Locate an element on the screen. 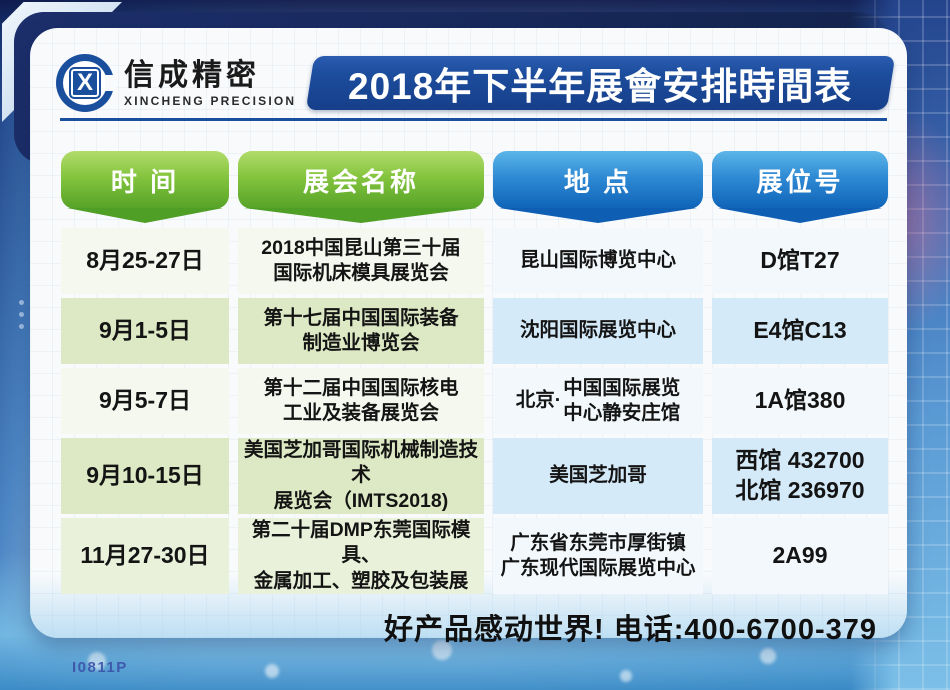 This screenshot has height=690, width=950. row3-location: 北京· 中国国际展览 中心静安庄馆 is located at coordinates (598, 401).